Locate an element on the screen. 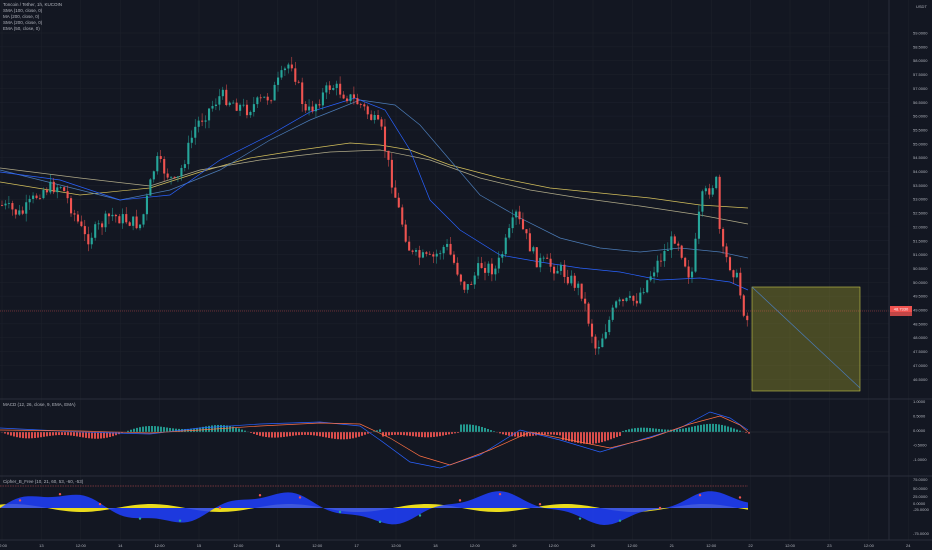 This screenshot has width=932, height=550. price-label: 48.0000 is located at coordinates (920, 337).